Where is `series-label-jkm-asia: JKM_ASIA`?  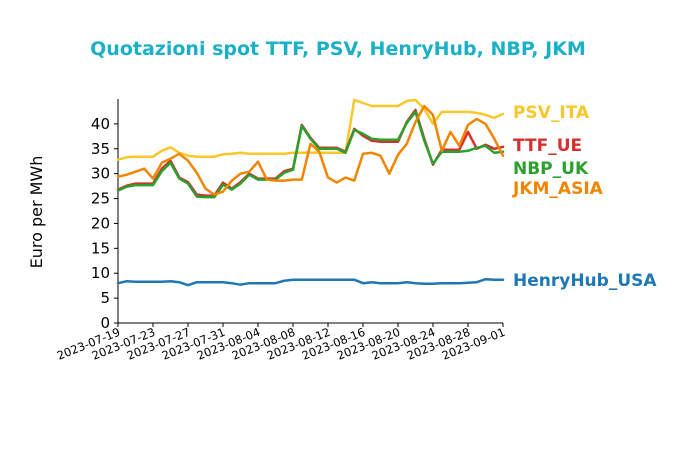 series-label-jkm-asia: JKM_ASIA is located at coordinates (558, 189).